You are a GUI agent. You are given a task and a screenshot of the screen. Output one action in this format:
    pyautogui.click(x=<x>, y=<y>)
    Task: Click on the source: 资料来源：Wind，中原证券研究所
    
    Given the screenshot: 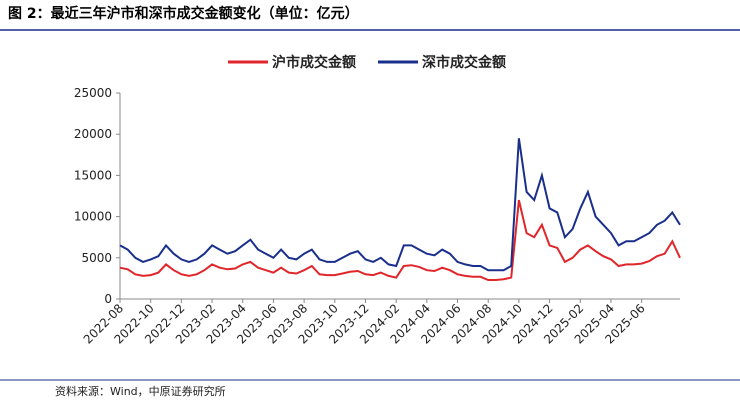 What is the action you would take?
    pyautogui.click(x=140, y=391)
    